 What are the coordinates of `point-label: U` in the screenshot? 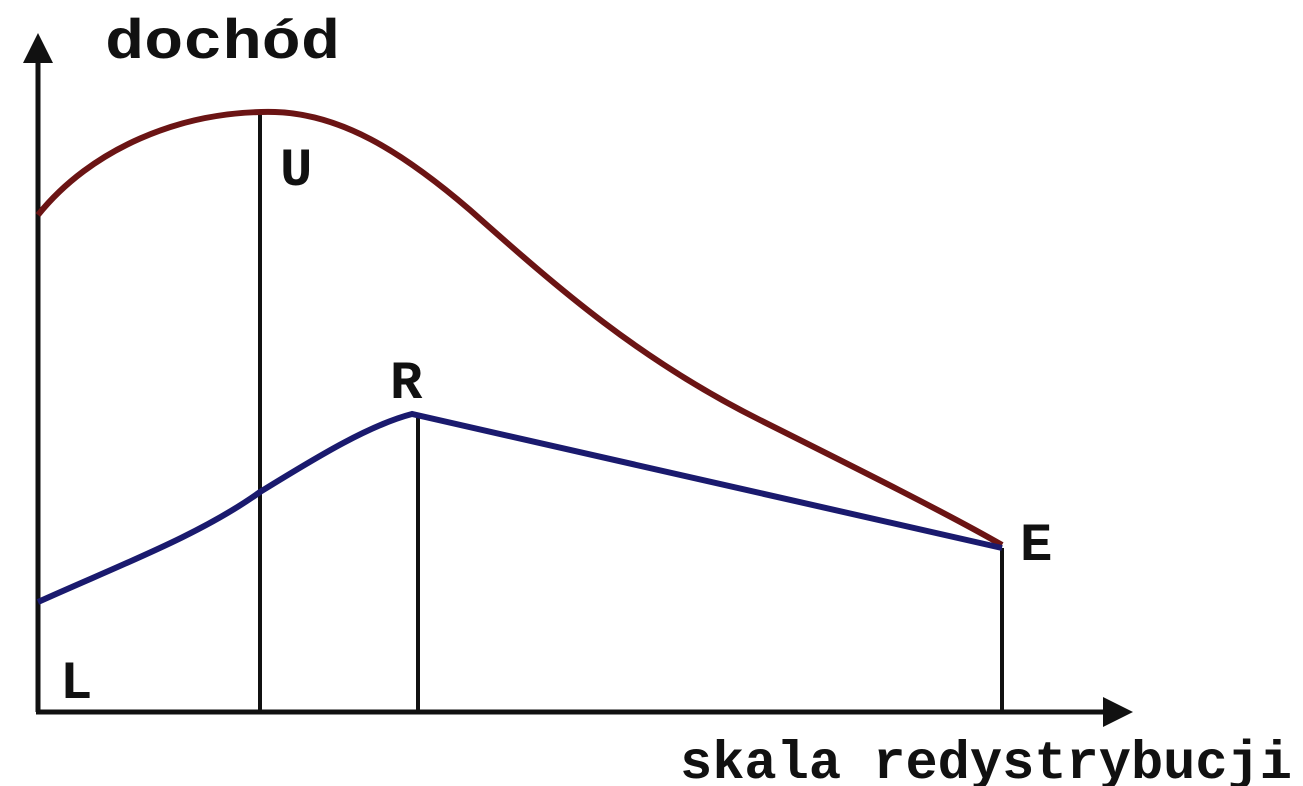 It's located at (296, 171).